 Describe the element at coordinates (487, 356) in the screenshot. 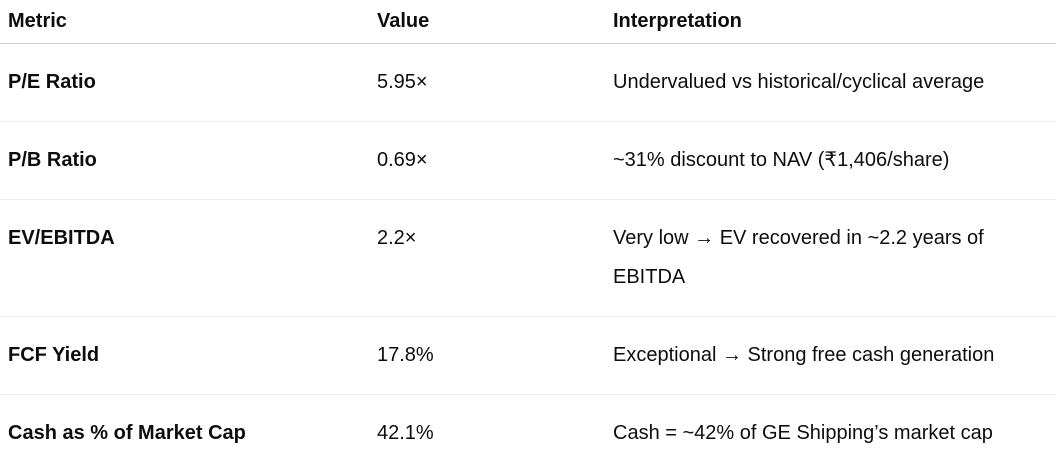

I see `value-cell: 17.8%` at that location.